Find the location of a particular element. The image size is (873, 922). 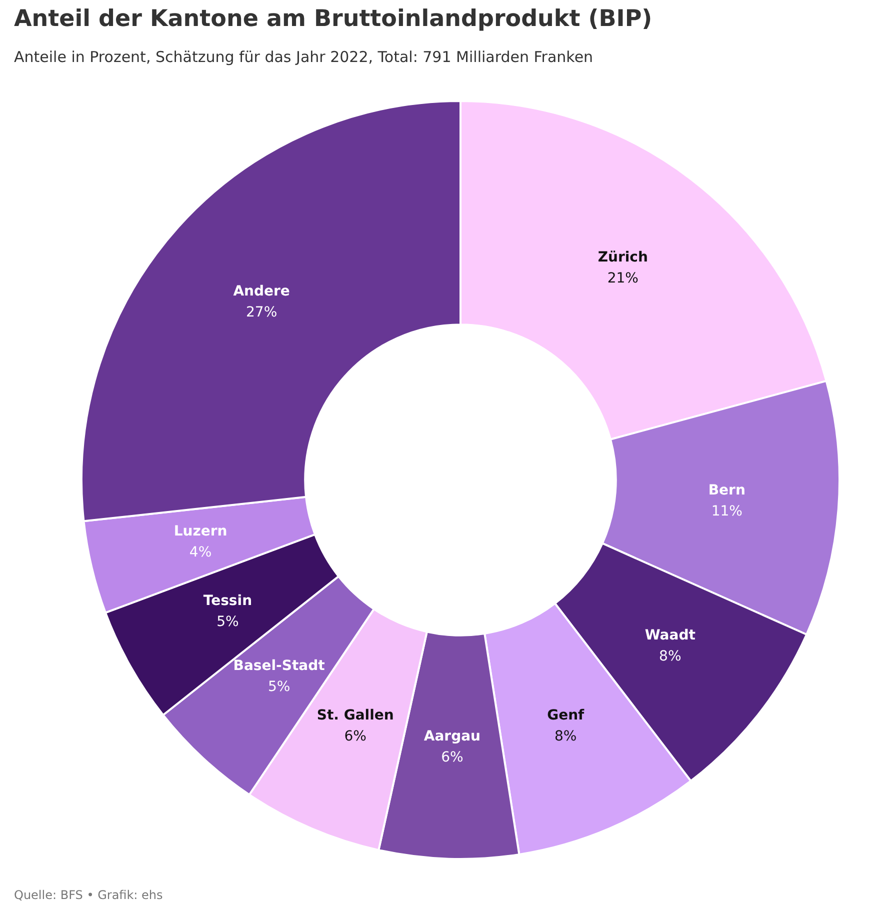

data-label: 4% is located at coordinates (200, 552).